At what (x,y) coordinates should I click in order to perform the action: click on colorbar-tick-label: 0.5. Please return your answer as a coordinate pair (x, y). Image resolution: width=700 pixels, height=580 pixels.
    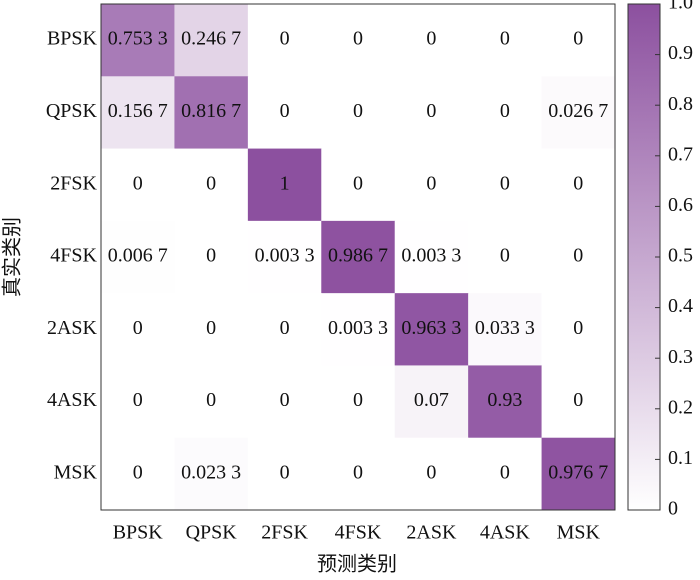
    Looking at the image, I should click on (680, 256).